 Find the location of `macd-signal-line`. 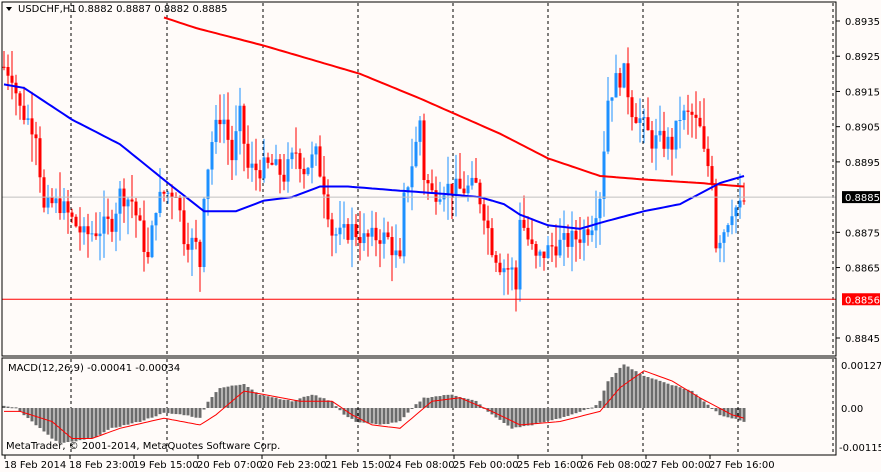

macd-signal-line is located at coordinates (374, 404).